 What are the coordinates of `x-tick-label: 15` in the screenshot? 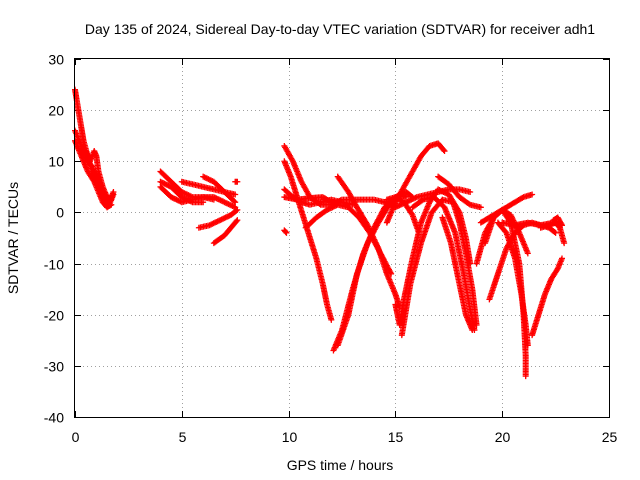 It's located at (396, 437).